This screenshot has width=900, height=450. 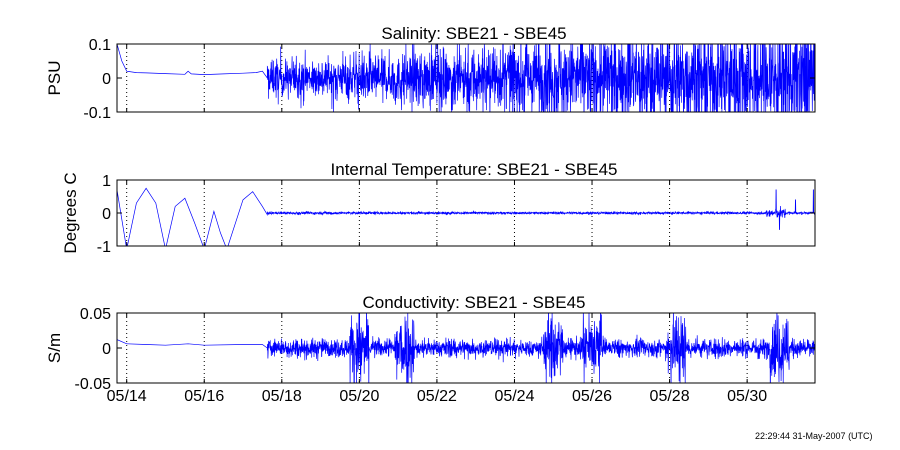 I want to click on y-axis-label: PSU, so click(x=54, y=78).